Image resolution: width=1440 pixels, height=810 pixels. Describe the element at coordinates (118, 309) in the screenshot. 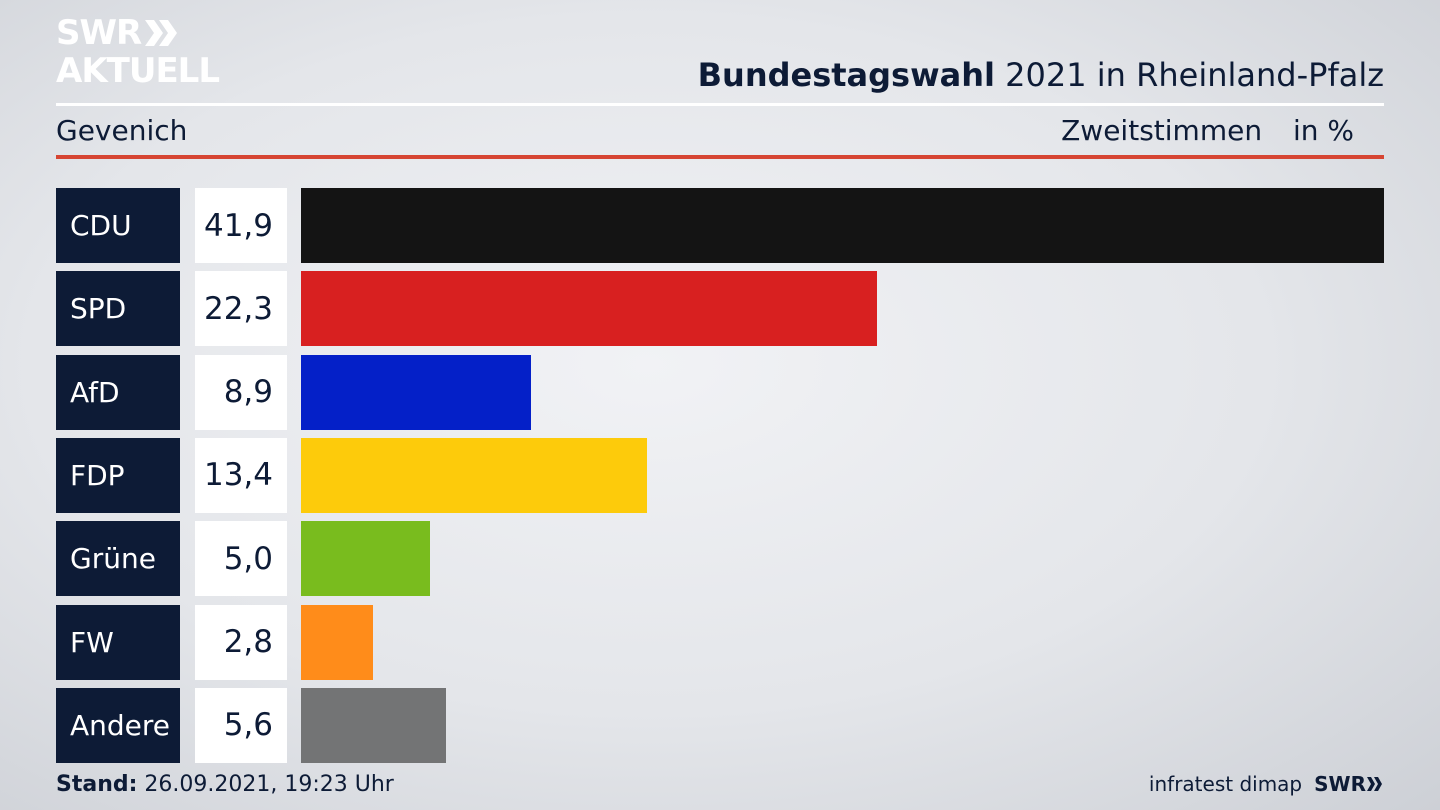

I see `party-label: SPD` at that location.